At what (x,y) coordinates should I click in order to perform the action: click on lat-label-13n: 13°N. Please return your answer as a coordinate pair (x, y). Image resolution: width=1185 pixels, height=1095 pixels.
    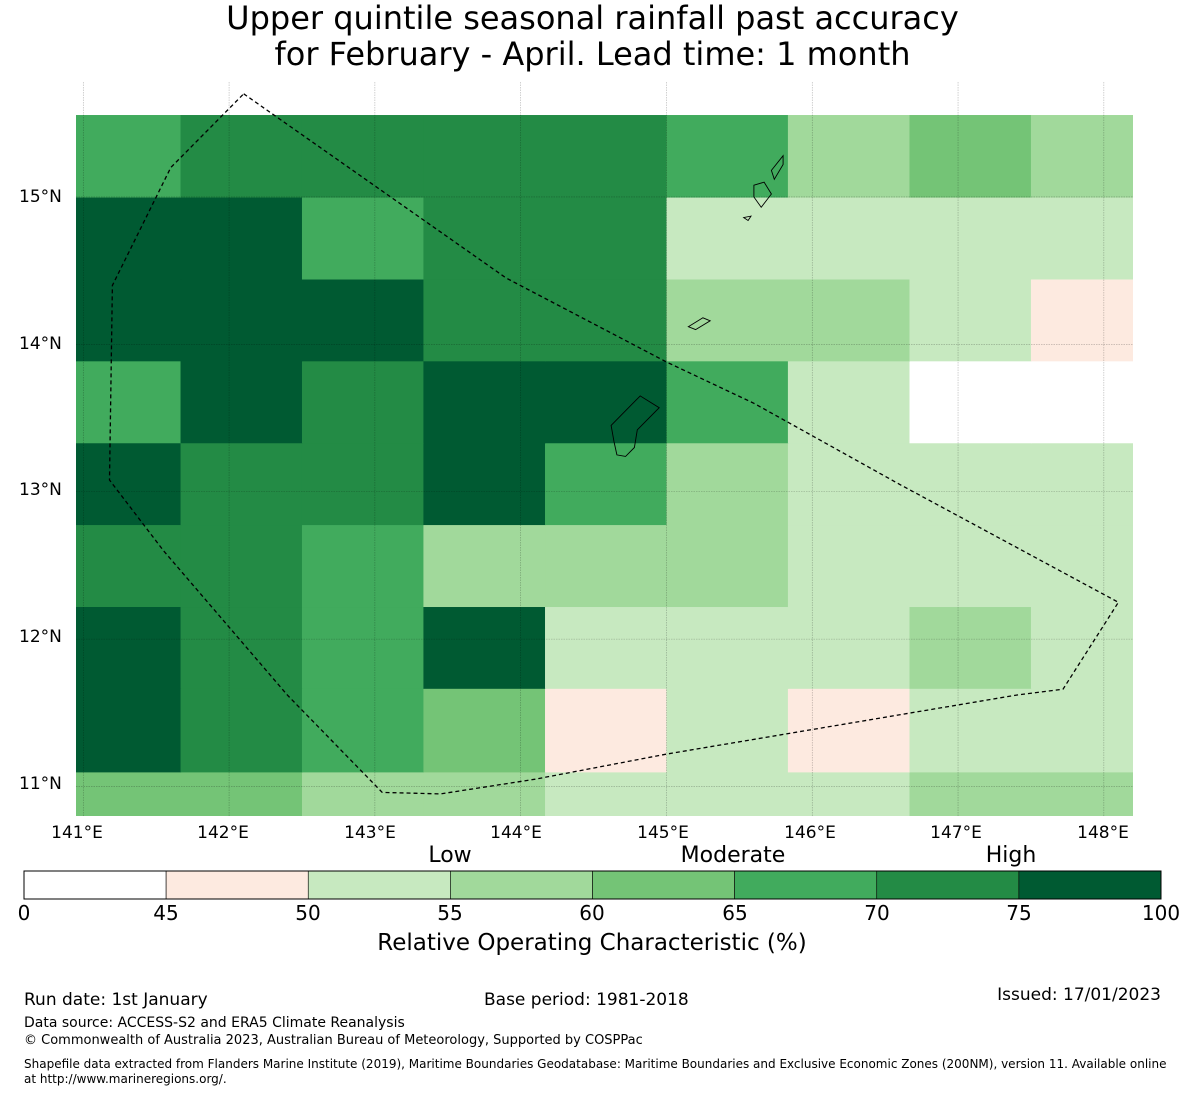
    Looking at the image, I should click on (40, 490).